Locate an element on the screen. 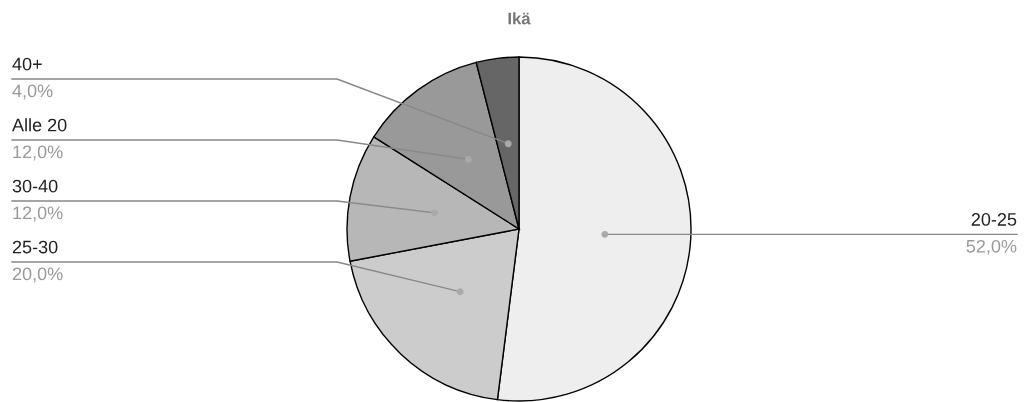  data-label: 4,0% is located at coordinates (32, 92).